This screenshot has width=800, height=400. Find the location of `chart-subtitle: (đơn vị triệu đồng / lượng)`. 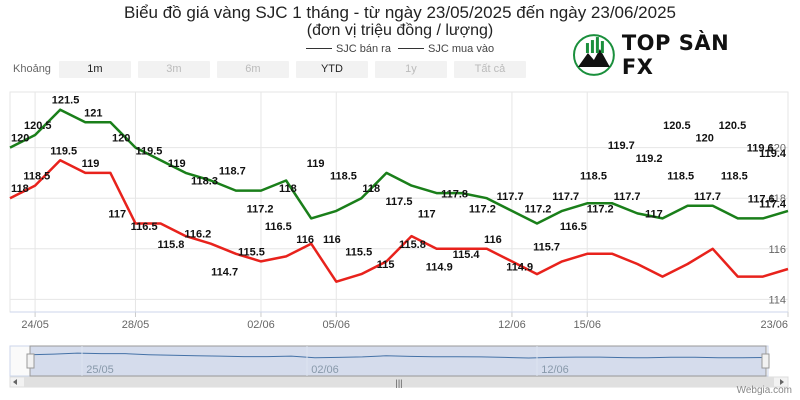

chart-subtitle: (đơn vị triệu đồng / lượng) is located at coordinates (400, 30).